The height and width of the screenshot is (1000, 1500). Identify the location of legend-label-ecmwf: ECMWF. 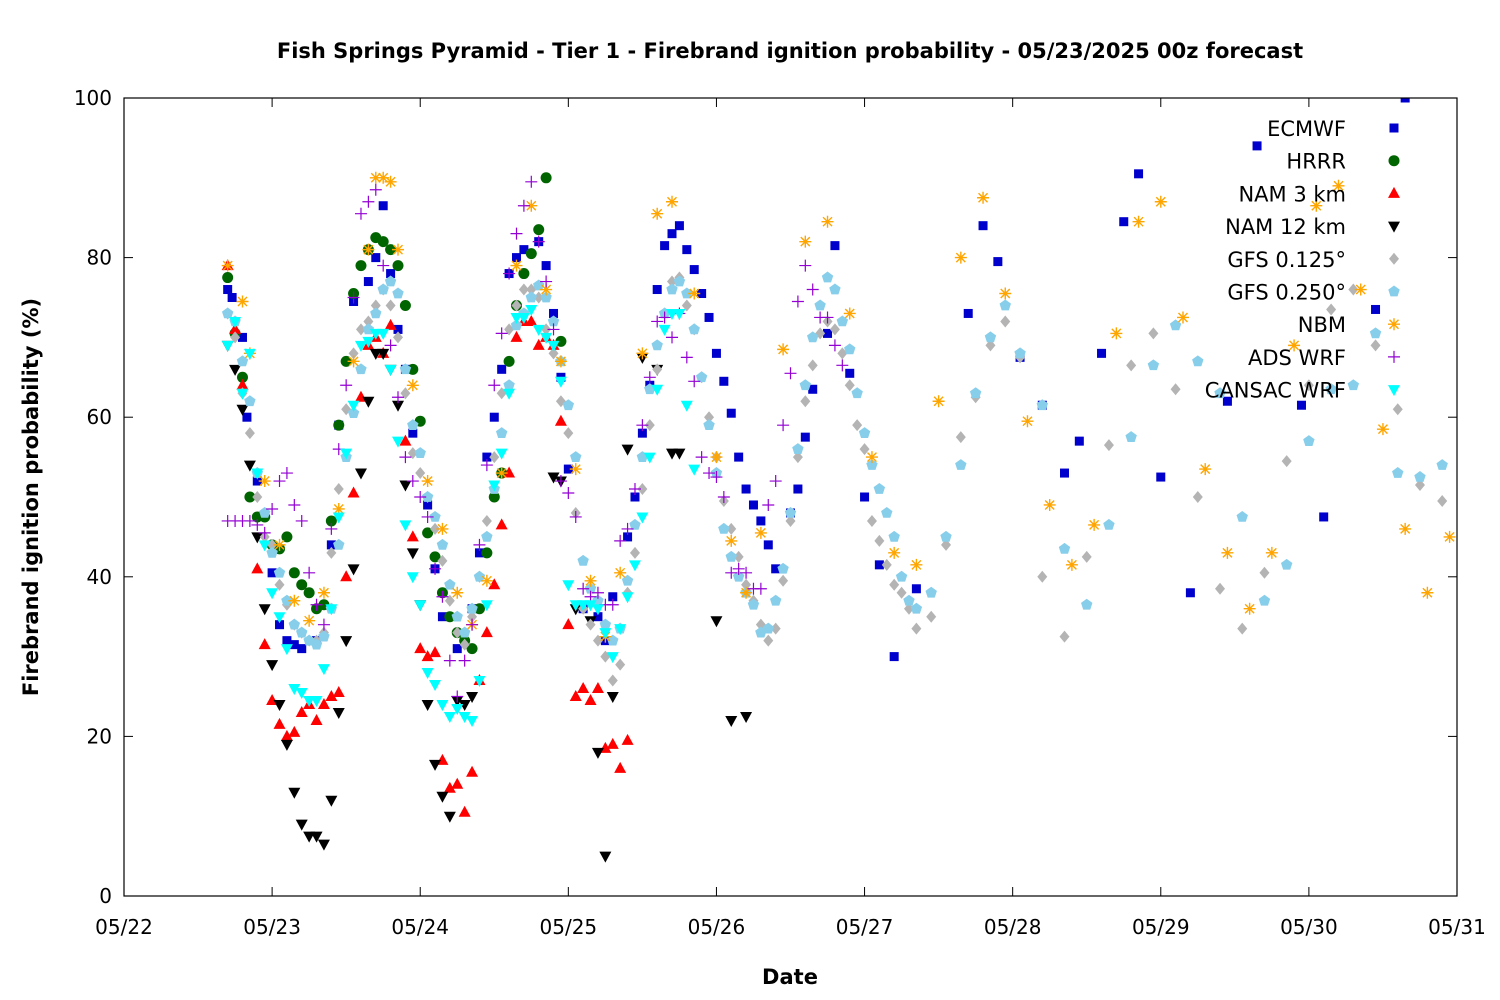
(1306, 129).